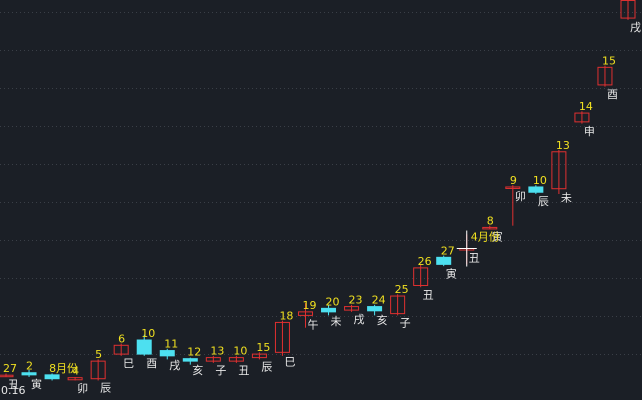  I want to click on candle-number-label: 12, so click(194, 352).